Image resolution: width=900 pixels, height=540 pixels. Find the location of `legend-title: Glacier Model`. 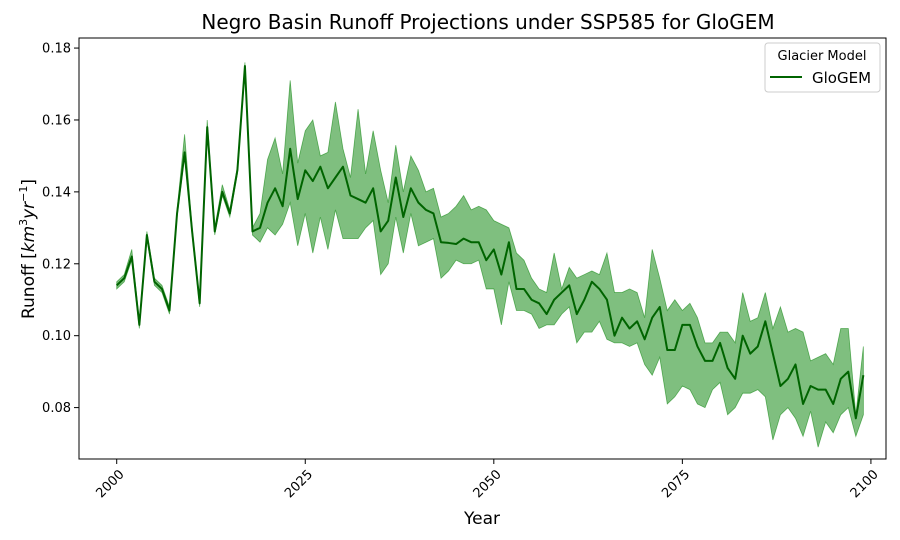

legend-title: Glacier Model is located at coordinates (822, 56).